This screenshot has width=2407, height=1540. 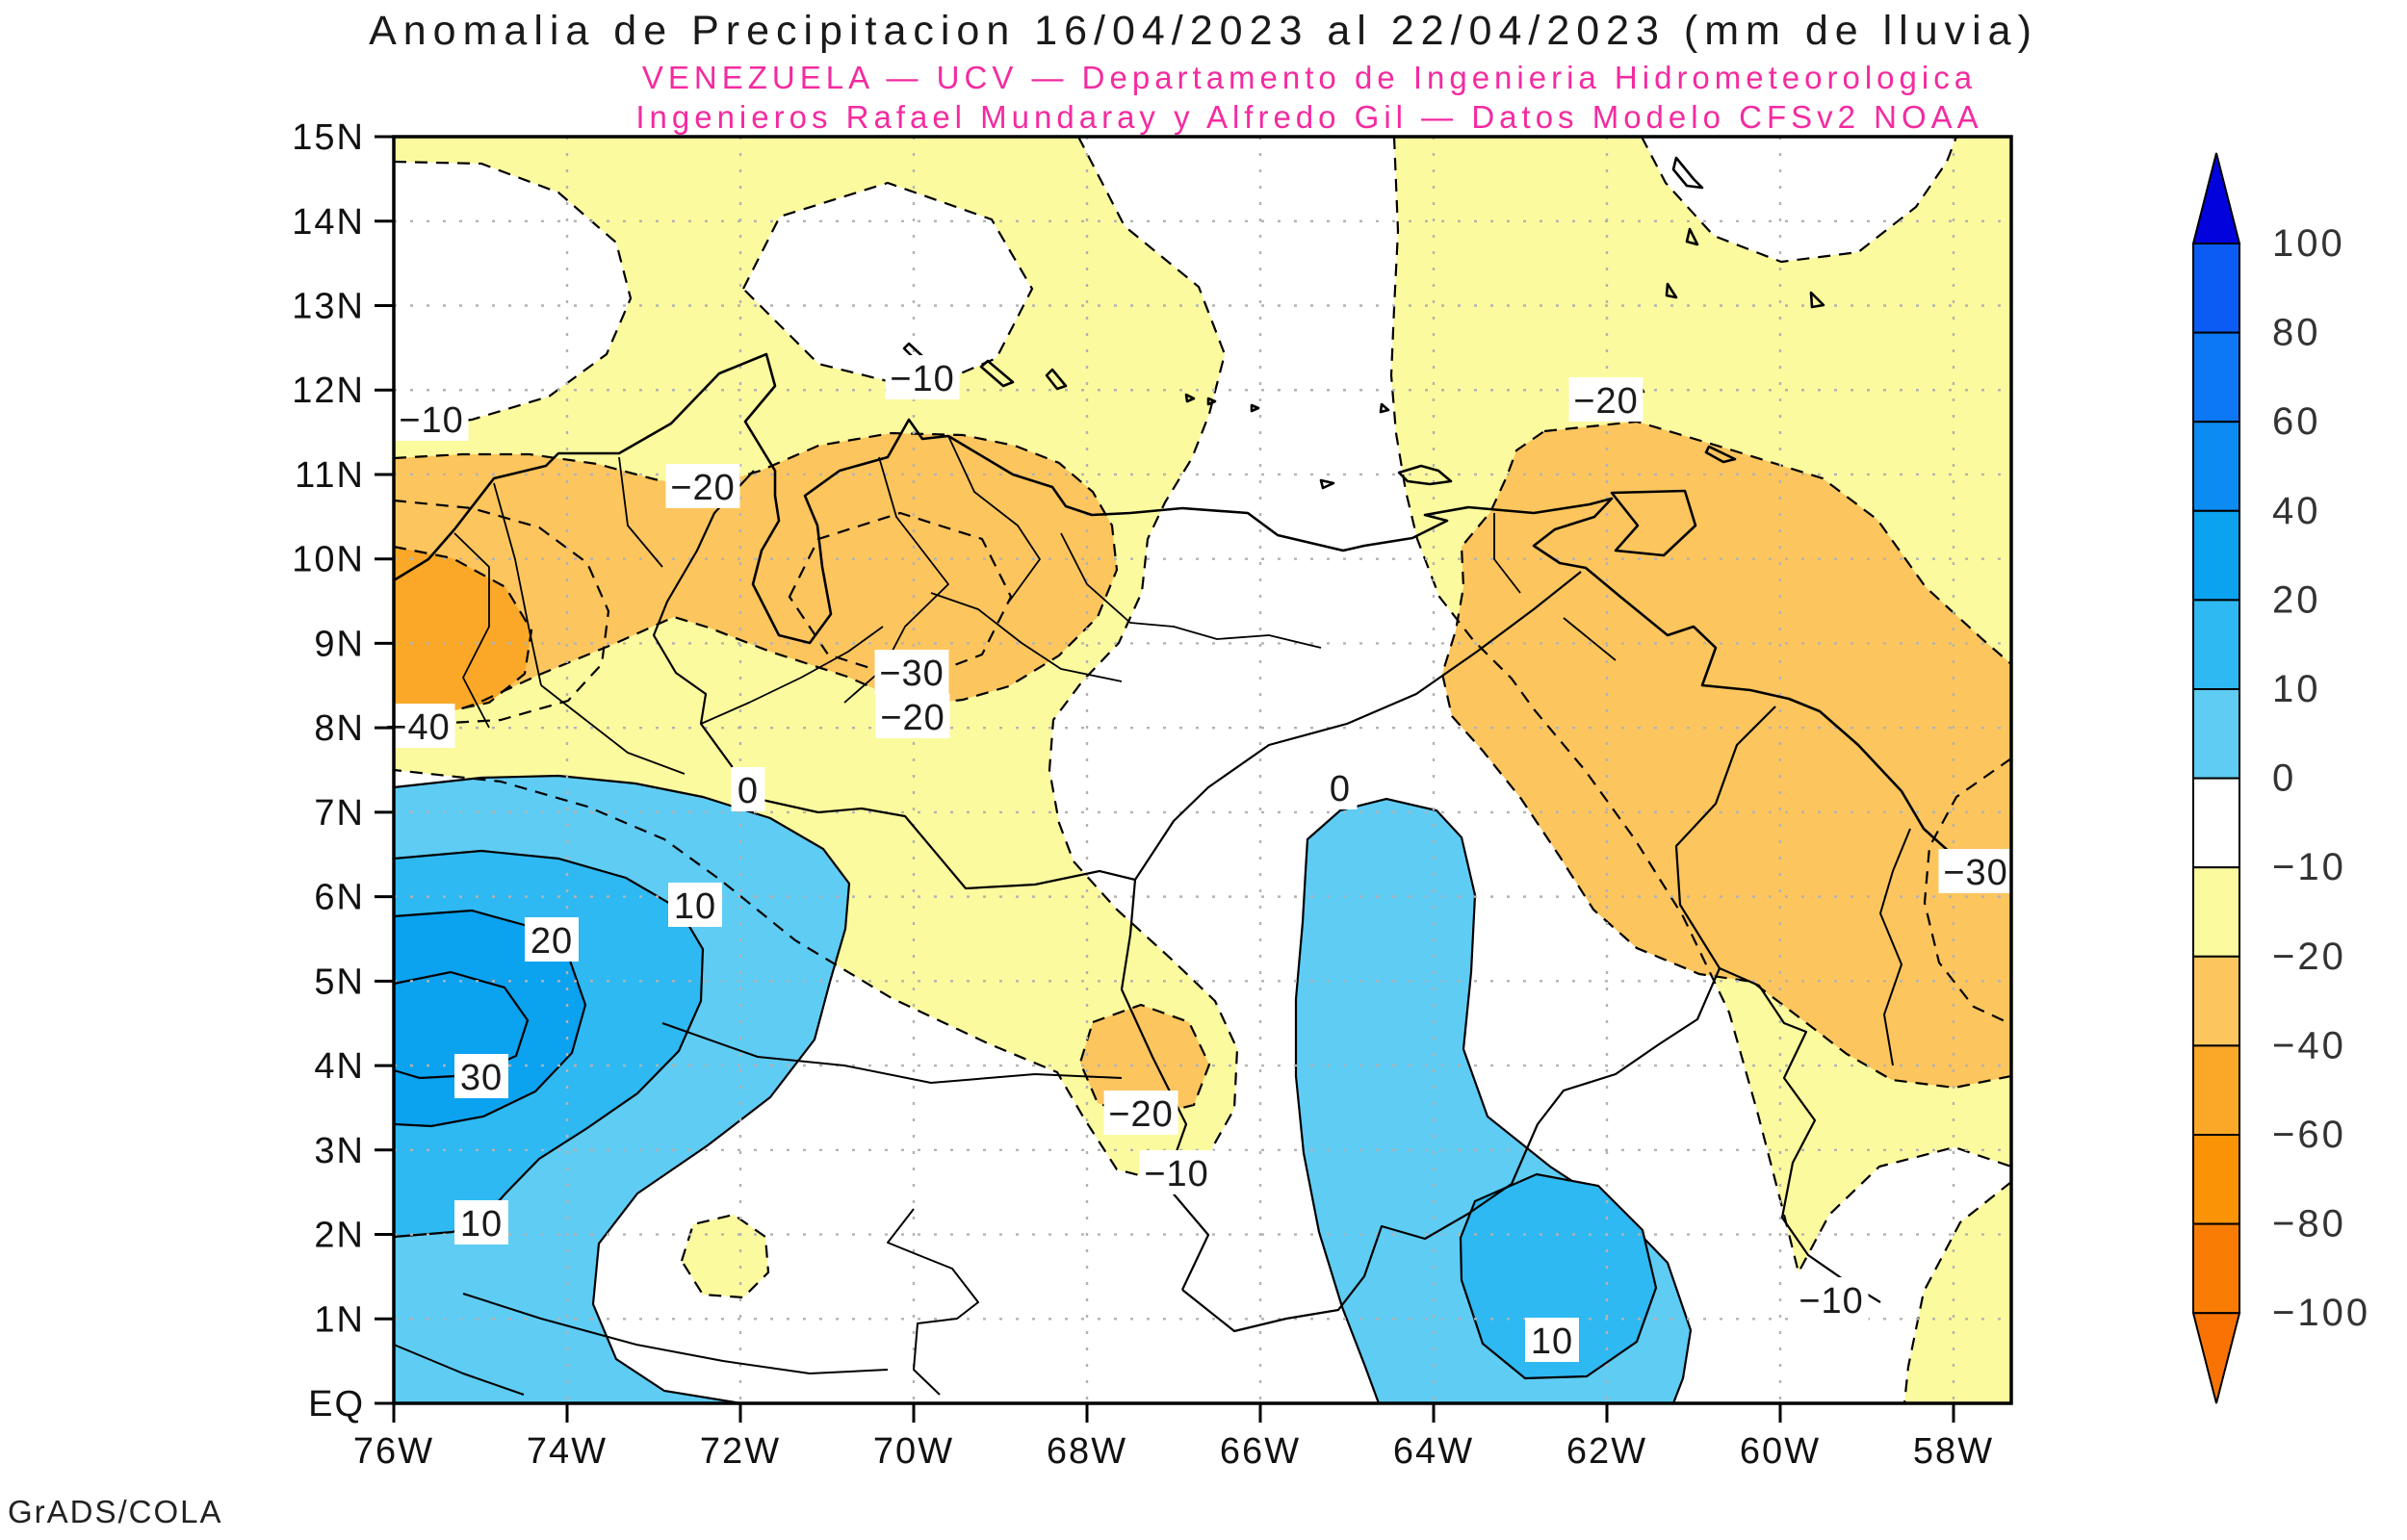 I want to click on state-lara-portuguesa, so click(x=1026, y=637).